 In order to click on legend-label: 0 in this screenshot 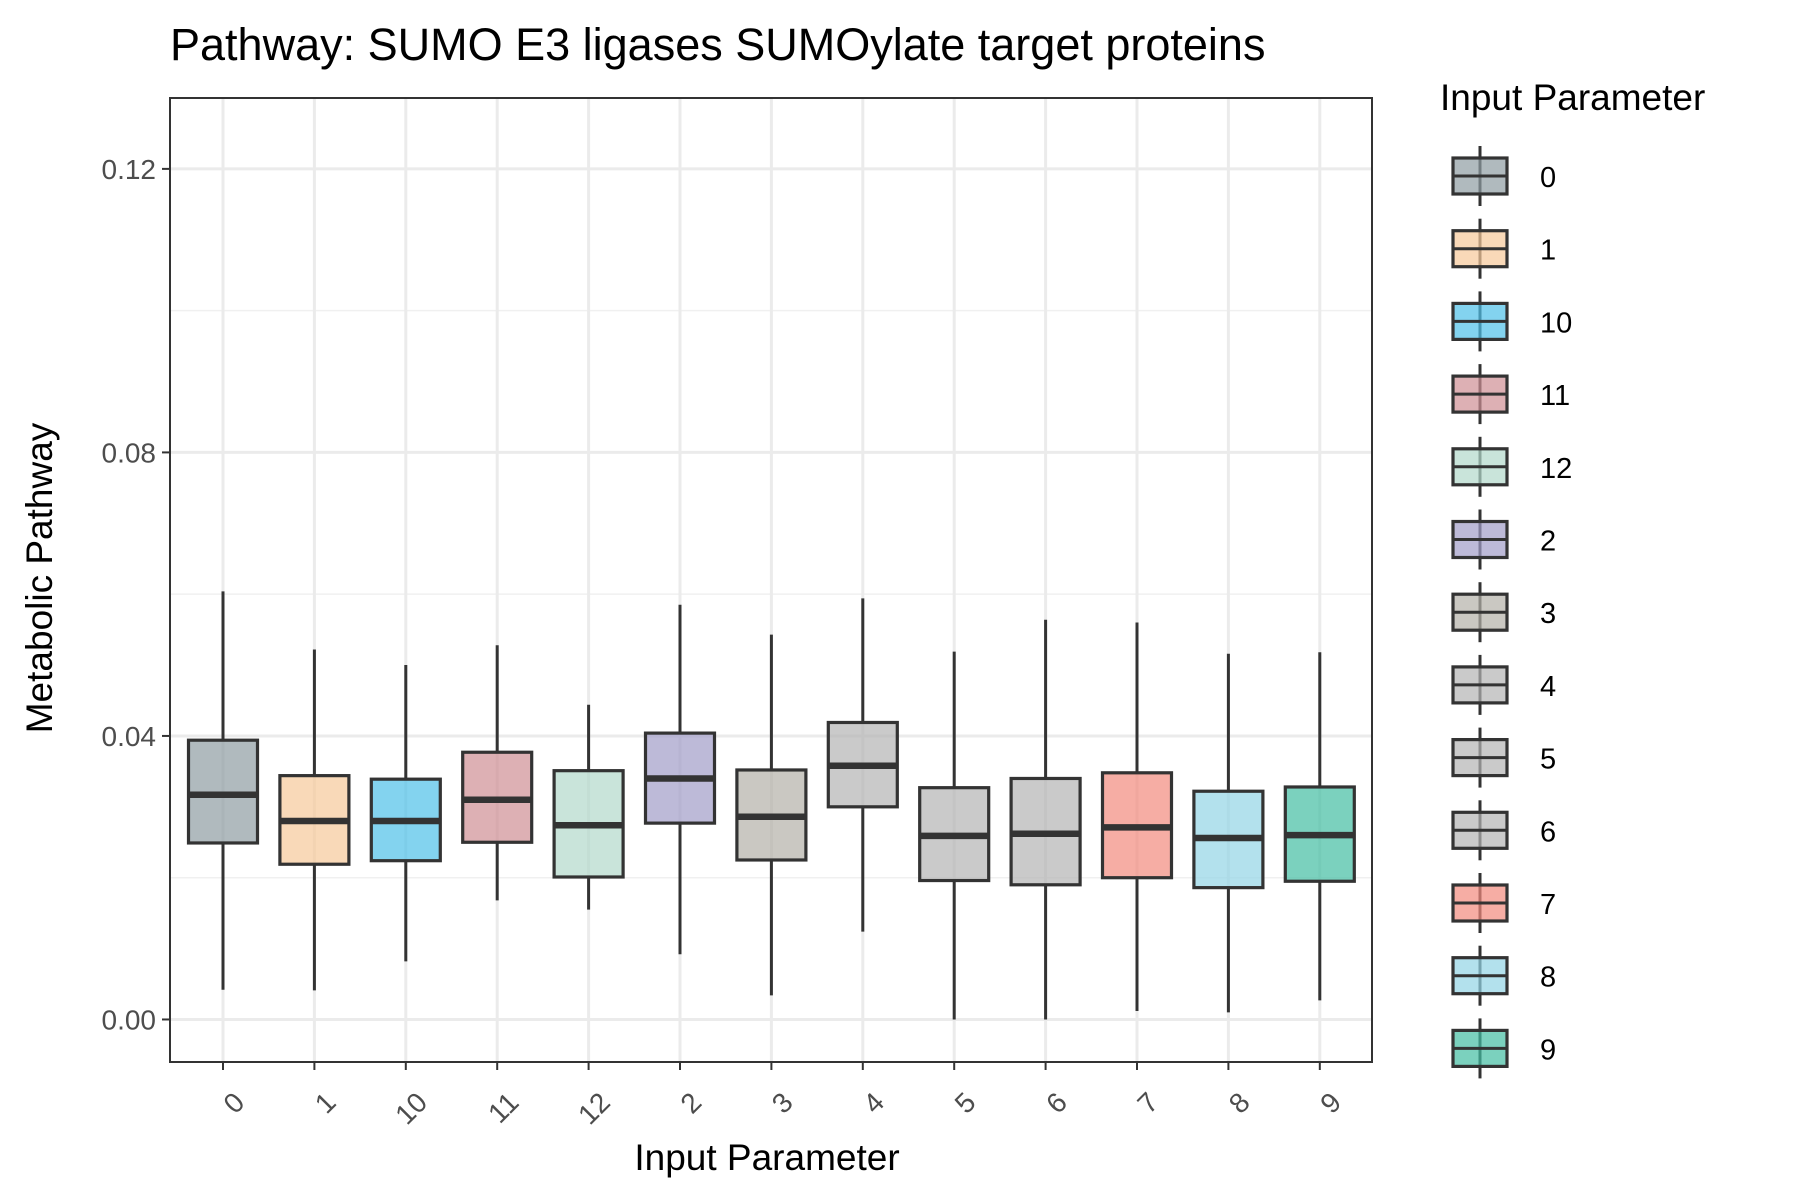, I will do `click(1548, 178)`.